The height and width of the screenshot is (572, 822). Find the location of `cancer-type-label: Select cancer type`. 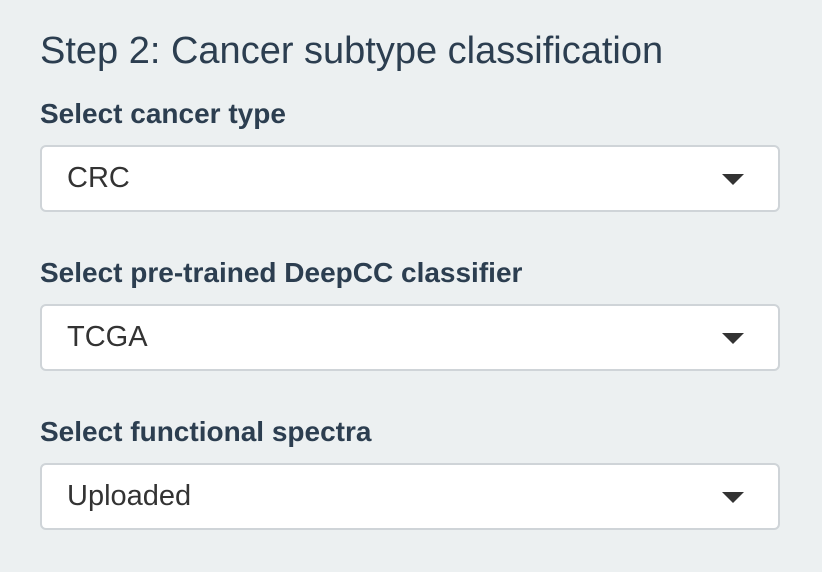

cancer-type-label: Select cancer type is located at coordinates (163, 113).